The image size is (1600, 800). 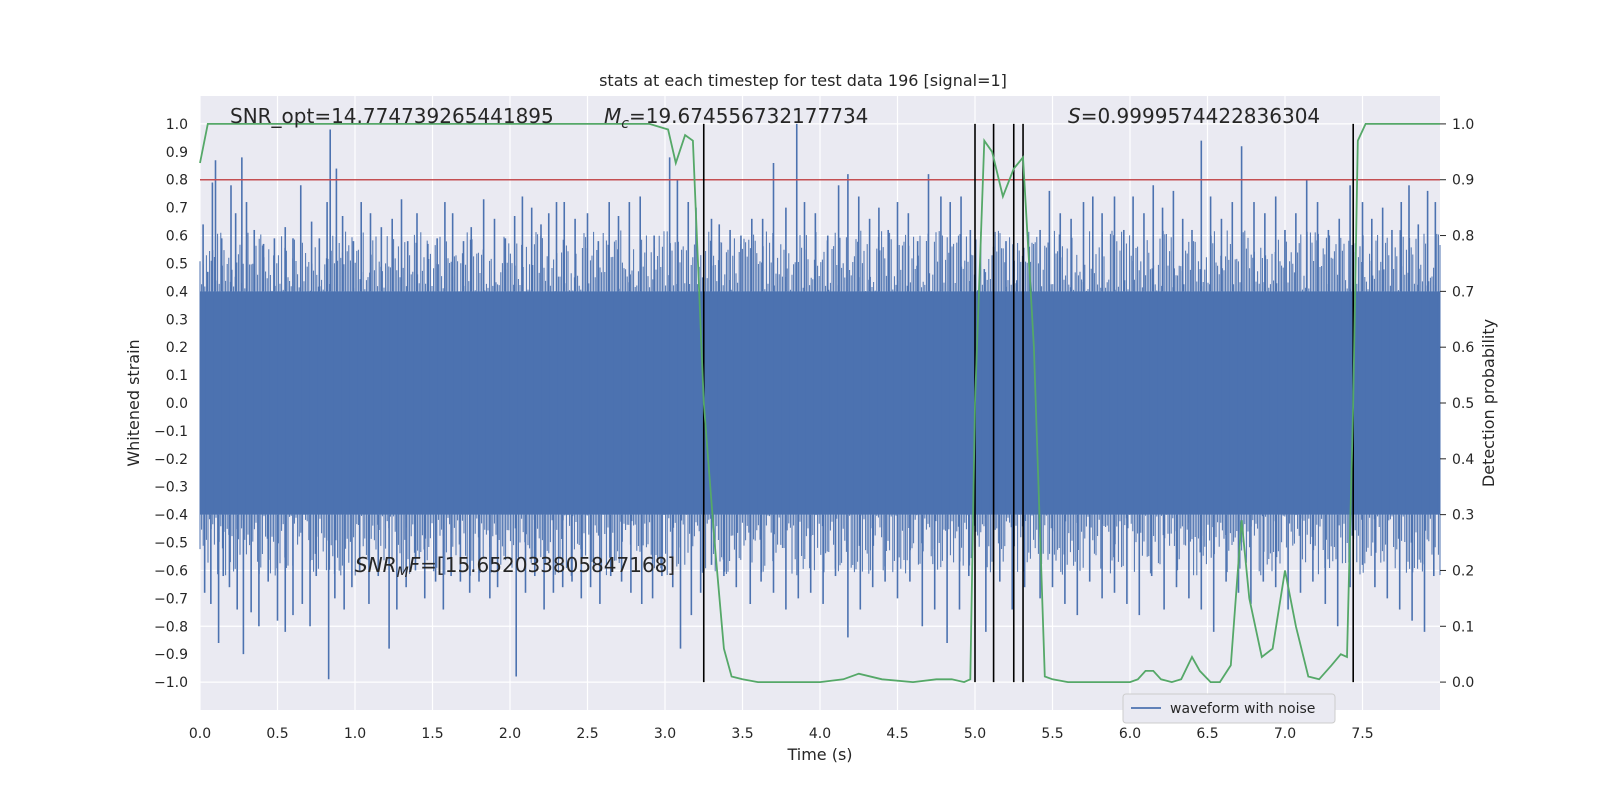 What do you see at coordinates (819, 754) in the screenshot?
I see `x-axis-label: Time (s)` at bounding box center [819, 754].